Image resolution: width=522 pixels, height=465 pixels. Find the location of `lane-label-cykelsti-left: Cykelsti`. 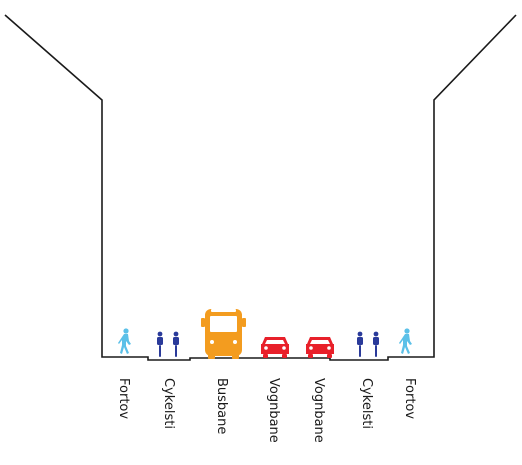

lane-label-cykelsti-left: Cykelsti is located at coordinates (168, 403).